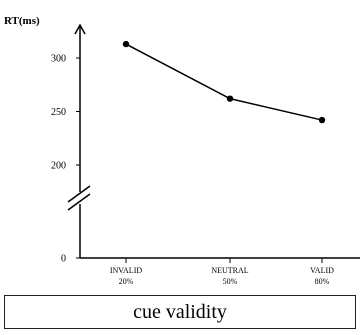 The width and height of the screenshot is (364, 335). I want to click on x-category-sublabel: 20%, so click(126, 281).